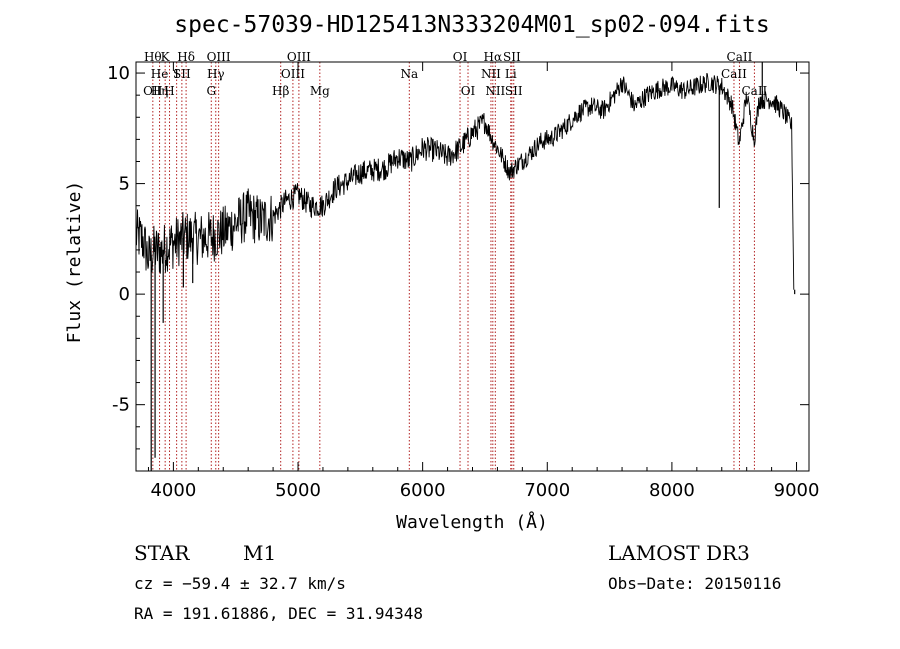 This screenshot has height=649, width=900. I want to click on emission-line-label: Hα, so click(493, 57).